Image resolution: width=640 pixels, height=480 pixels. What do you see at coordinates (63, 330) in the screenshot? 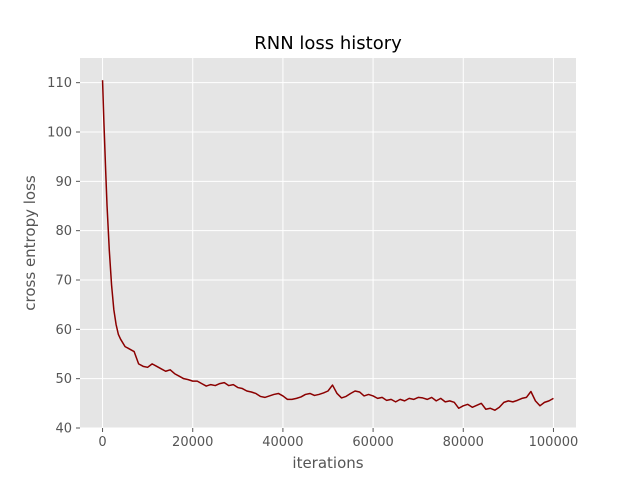
I see `y-tick-label: 60` at bounding box center [63, 330].